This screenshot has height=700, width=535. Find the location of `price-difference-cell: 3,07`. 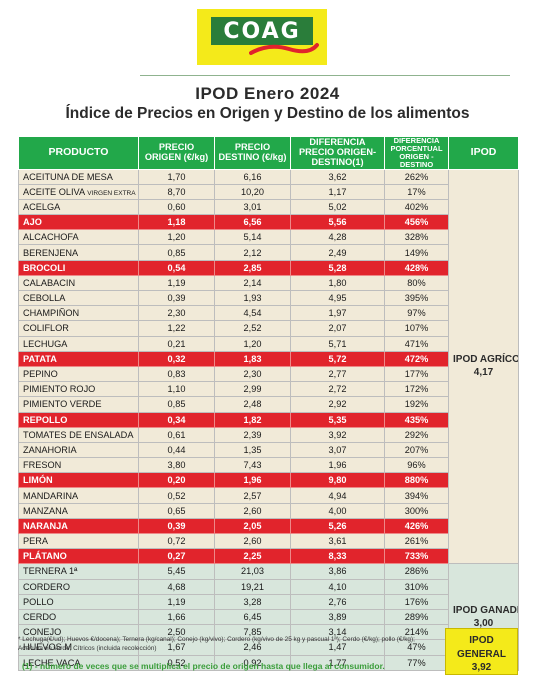

price-difference-cell: 3,07 is located at coordinates (337, 450).